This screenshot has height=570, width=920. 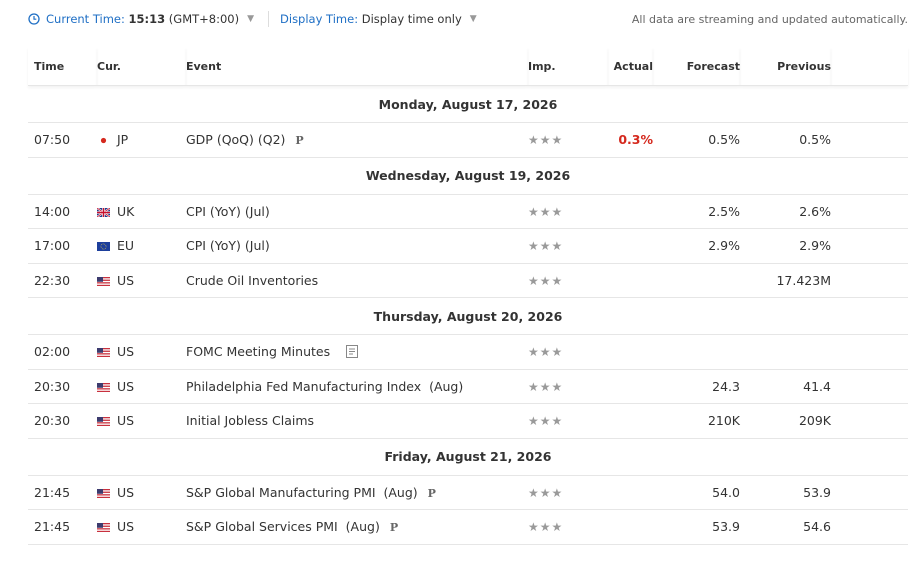 What do you see at coordinates (250, 421) in the screenshot?
I see `event-name: Initial Jobless Claims` at bounding box center [250, 421].